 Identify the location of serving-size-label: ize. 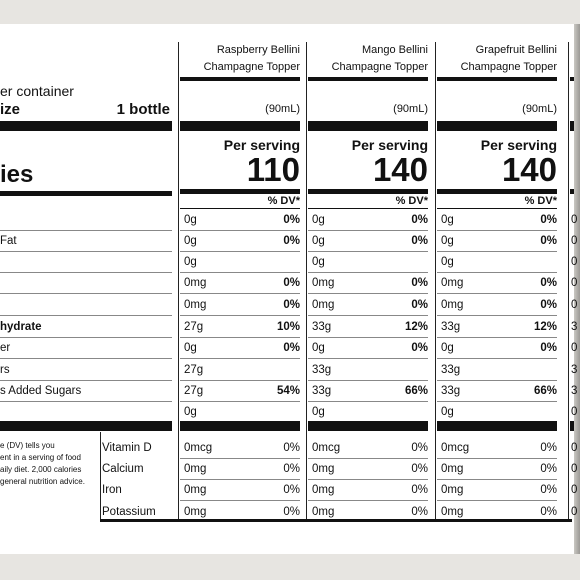
(10, 109).